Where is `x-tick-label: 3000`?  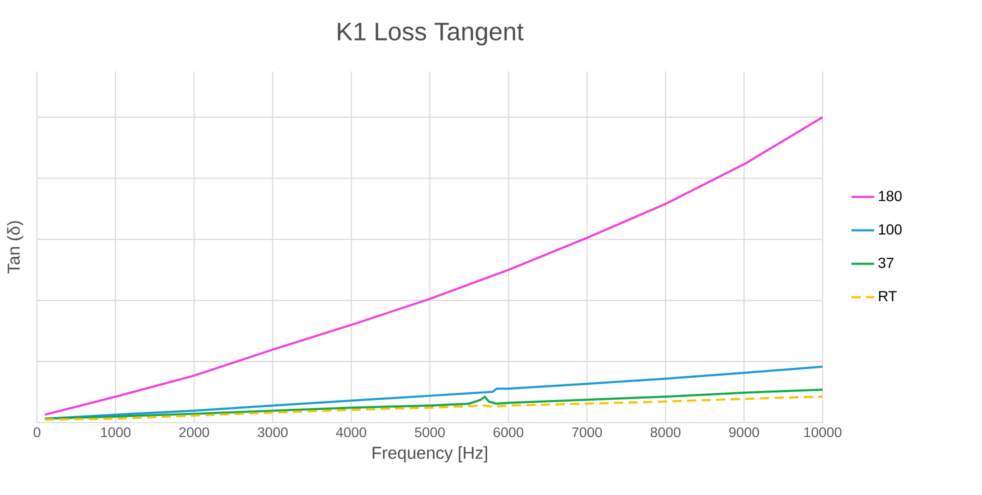
x-tick-label: 3000 is located at coordinates (273, 432).